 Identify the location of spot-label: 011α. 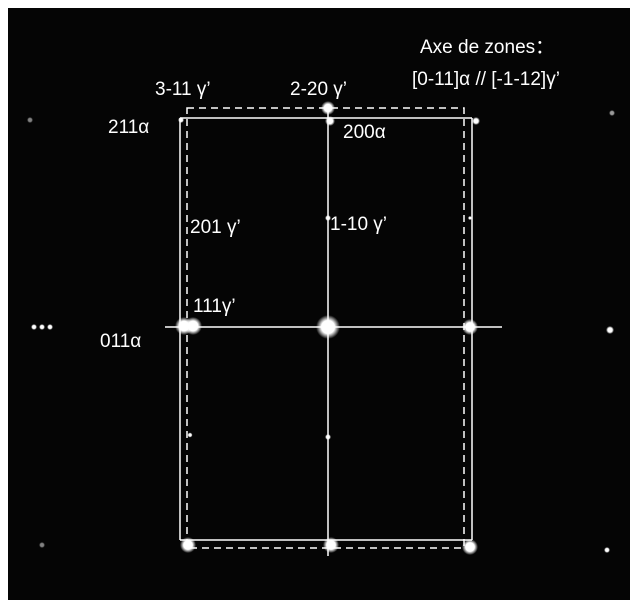
(120, 341).